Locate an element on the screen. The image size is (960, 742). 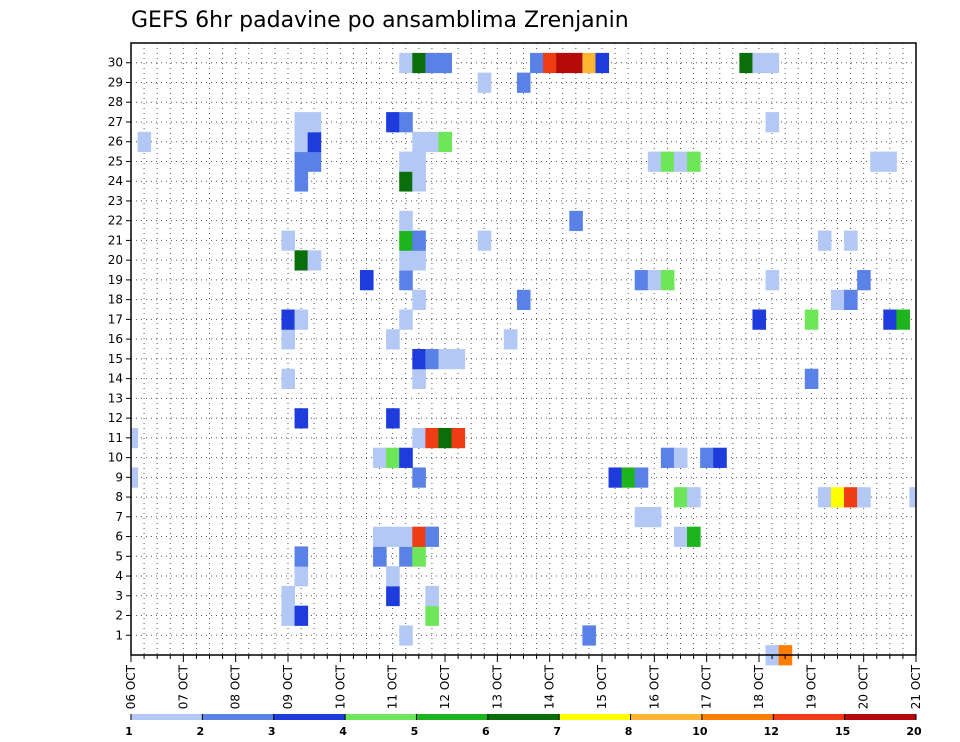
colorbar-label: 6 is located at coordinates (486, 731).